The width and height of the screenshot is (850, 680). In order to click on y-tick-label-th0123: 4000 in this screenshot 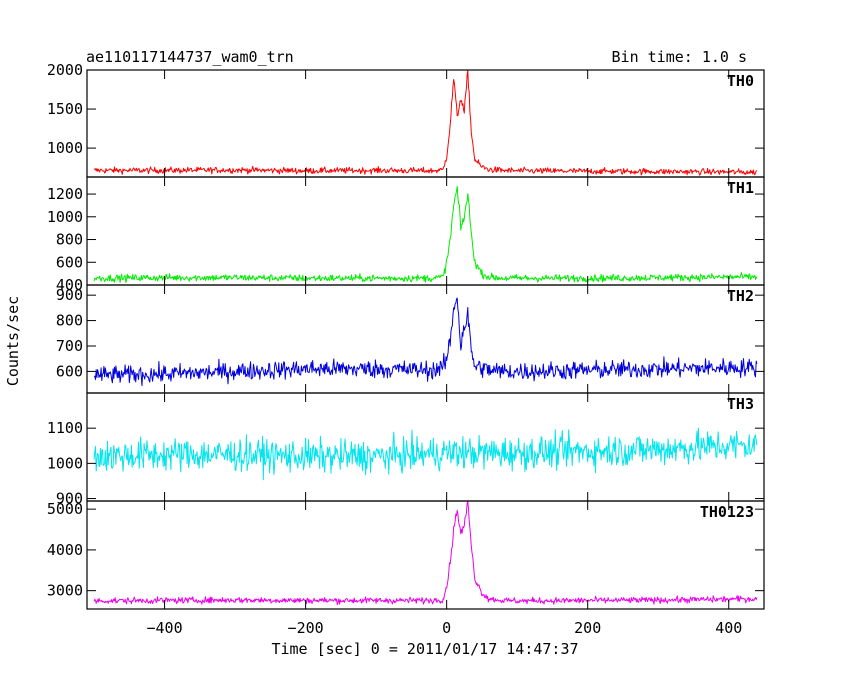, I will do `click(65, 550)`.